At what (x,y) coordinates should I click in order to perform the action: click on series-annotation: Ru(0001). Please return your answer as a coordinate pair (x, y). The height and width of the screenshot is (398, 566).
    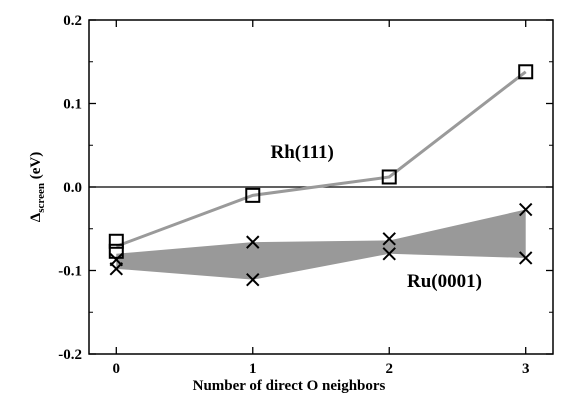
    Looking at the image, I should click on (444, 281).